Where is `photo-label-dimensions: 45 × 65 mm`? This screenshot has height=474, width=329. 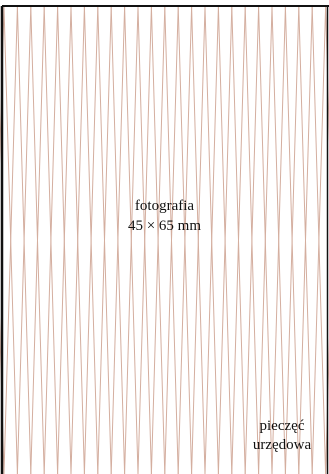 photo-label-dimensions: 45 × 65 mm is located at coordinates (164, 226).